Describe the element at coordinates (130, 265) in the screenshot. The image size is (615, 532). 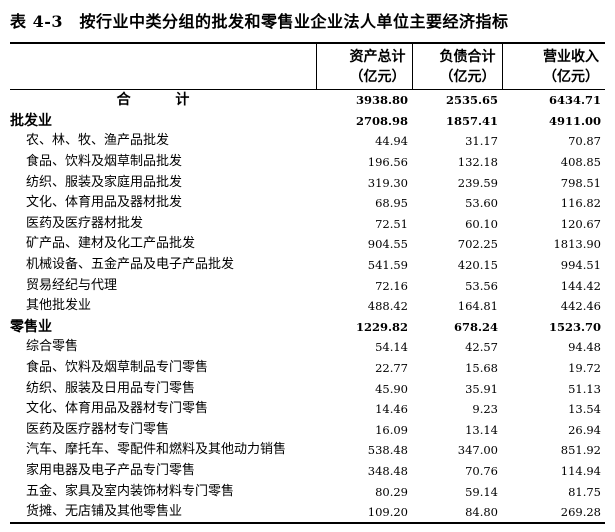
I see `row-label: 机械设备、五金产品及电子产品批发` at that location.